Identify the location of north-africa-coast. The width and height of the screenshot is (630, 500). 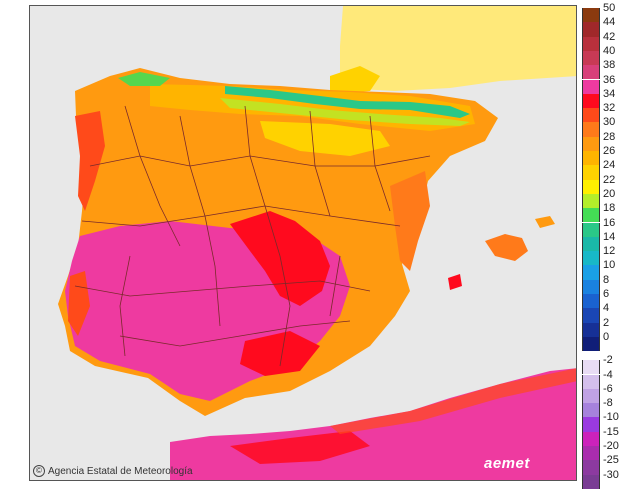
(453, 401).